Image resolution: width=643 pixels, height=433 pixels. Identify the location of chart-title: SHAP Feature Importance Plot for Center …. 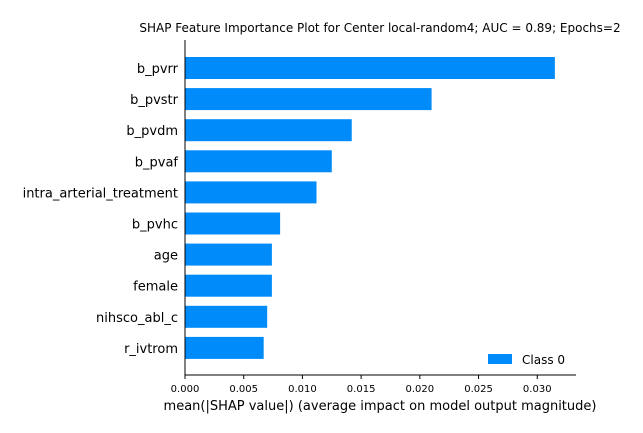
(379, 28).